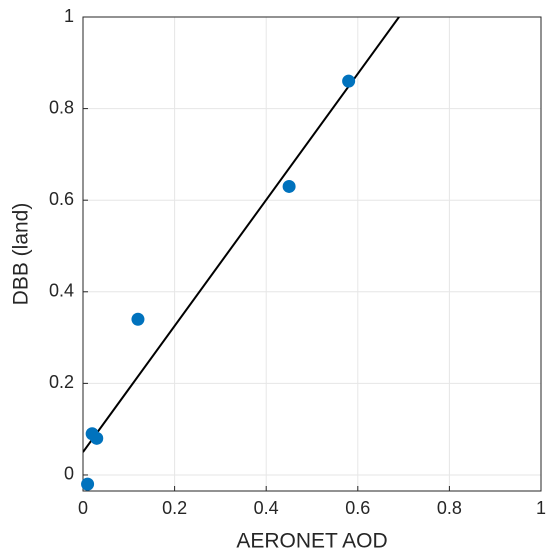 Image resolution: width=550 pixels, height=557 pixels. Describe the element at coordinates (449, 508) in the screenshot. I see `x-tick-label: 0.8` at that location.